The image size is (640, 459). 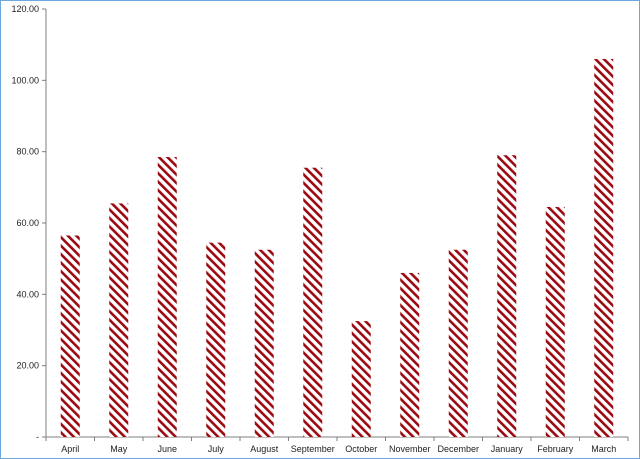 What do you see at coordinates (70, 336) in the screenshot?
I see `bar-april` at bounding box center [70, 336].